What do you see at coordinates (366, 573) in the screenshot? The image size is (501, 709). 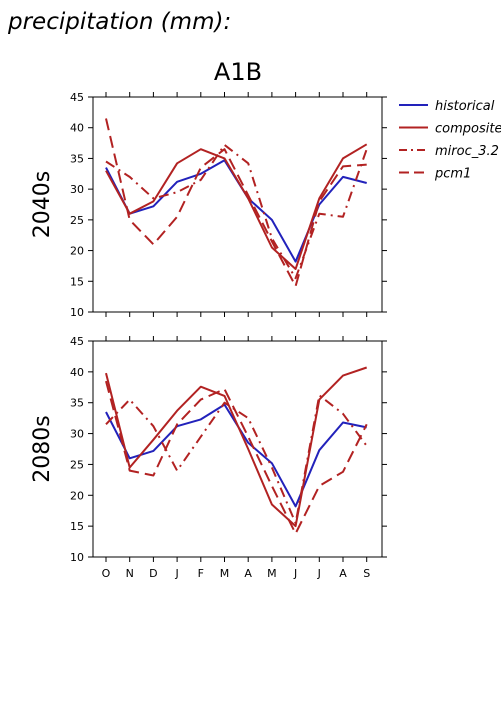 I see `x-tick-label: S` at bounding box center [366, 573].